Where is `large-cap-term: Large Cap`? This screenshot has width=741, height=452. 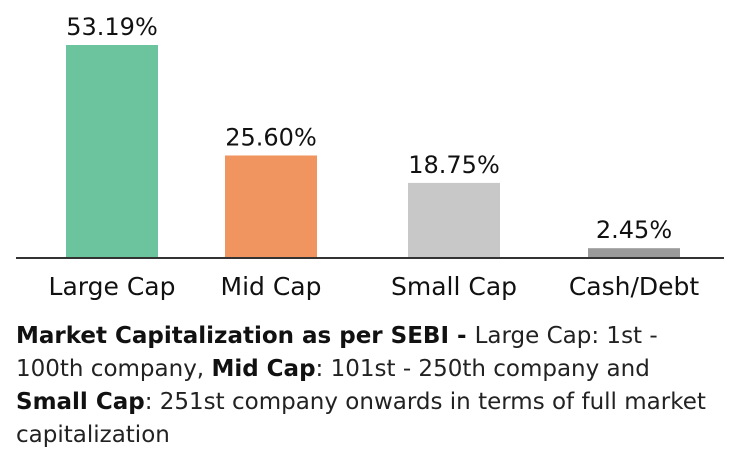
large-cap-term: Large Cap is located at coordinates (533, 336).